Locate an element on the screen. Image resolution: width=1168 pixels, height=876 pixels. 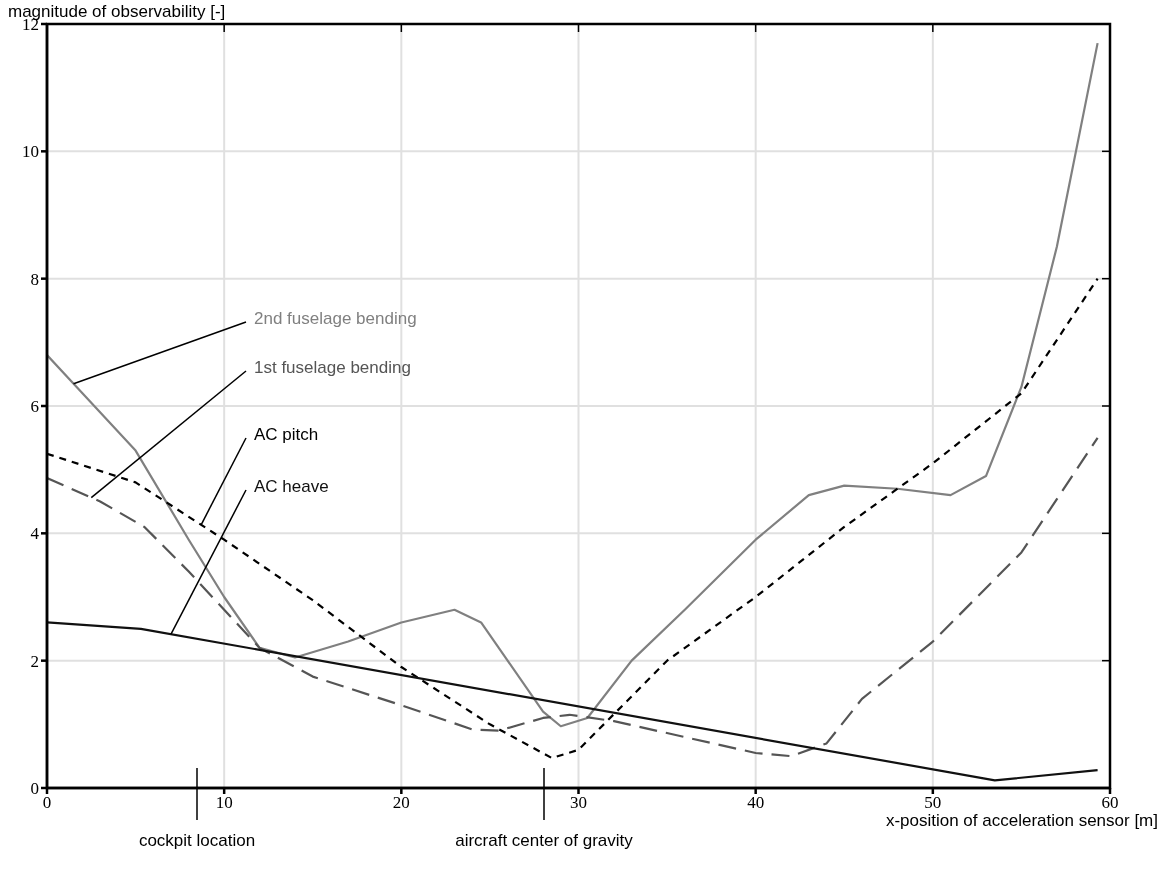
text: 1st fuselage bending is located at coordinates (332, 367).